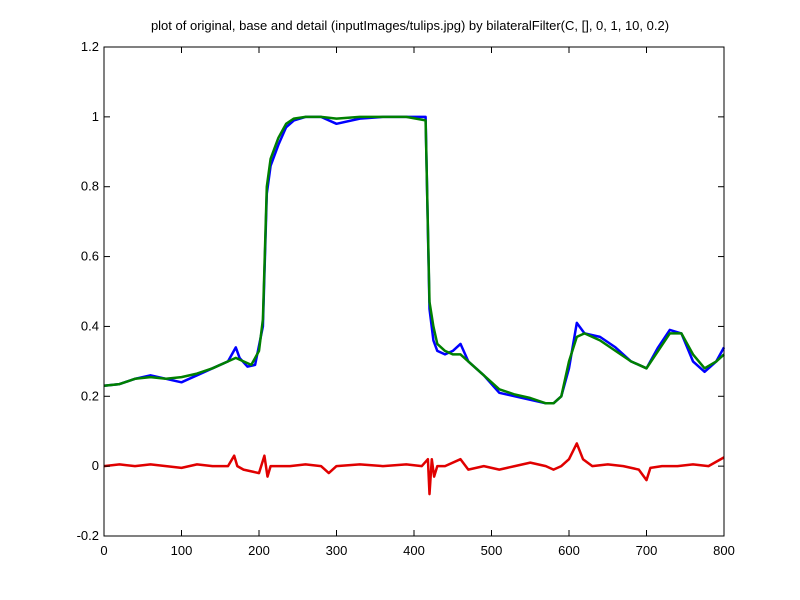 This screenshot has width=800, height=600. Describe the element at coordinates (103, 550) in the screenshot. I see `x-tick-label: 0` at that location.